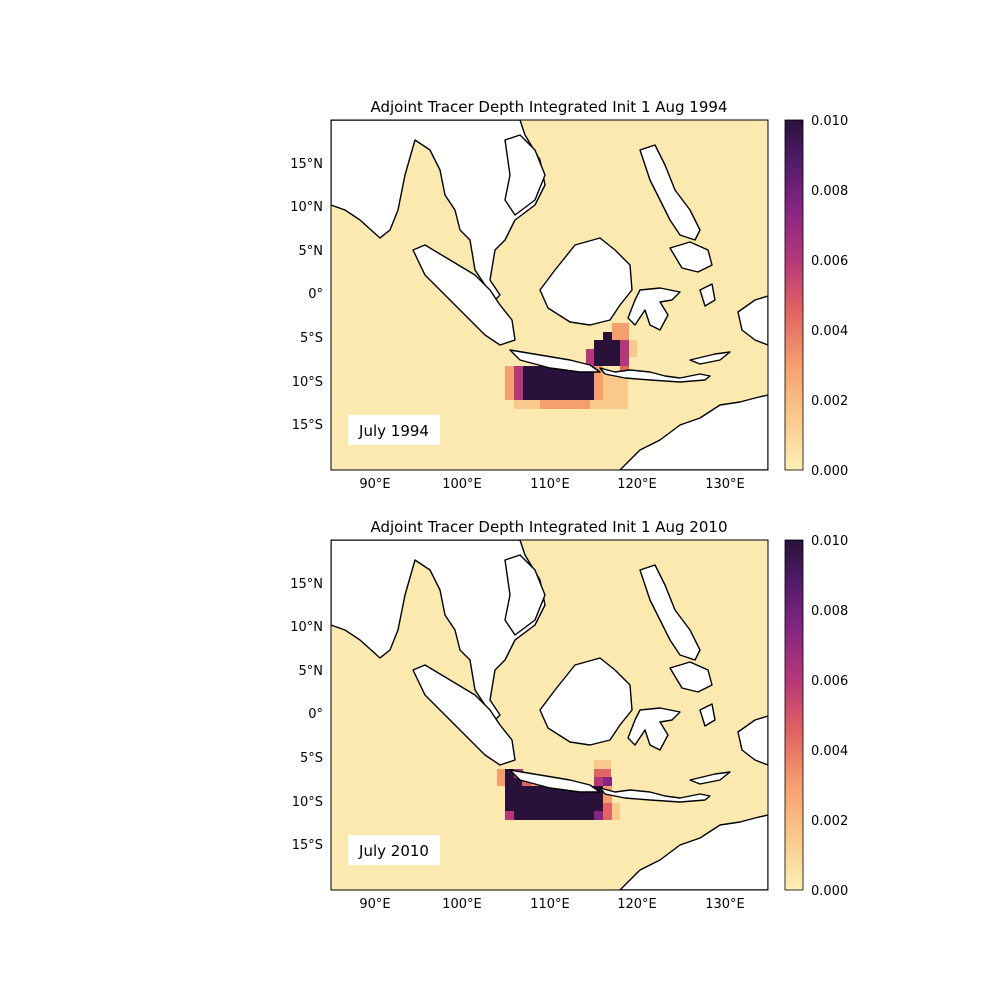  I want to click on inset-label: July 2010, so click(393, 851).